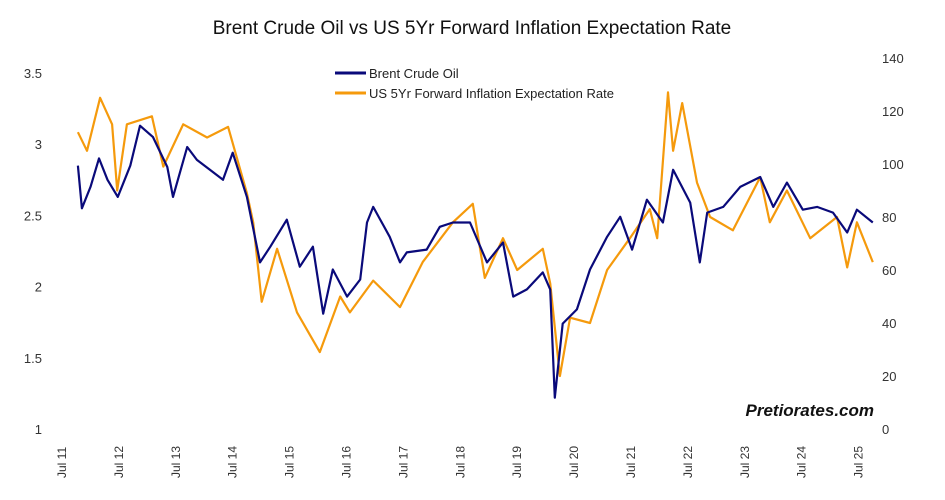 Image resolution: width=945 pixels, height=500 pixels. Describe the element at coordinates (802, 462) in the screenshot. I see `x-tick-label: Jul 24` at that location.